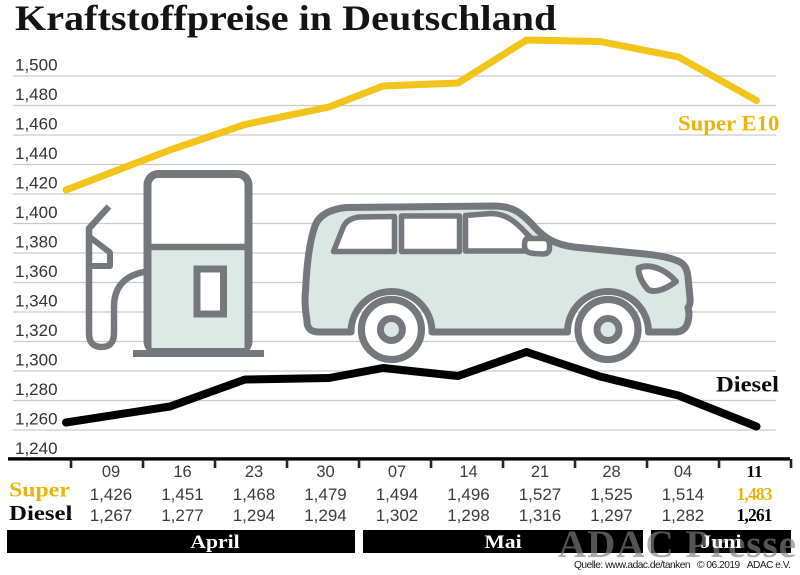  I want to click on svg-text: 1,440, so click(36, 153).